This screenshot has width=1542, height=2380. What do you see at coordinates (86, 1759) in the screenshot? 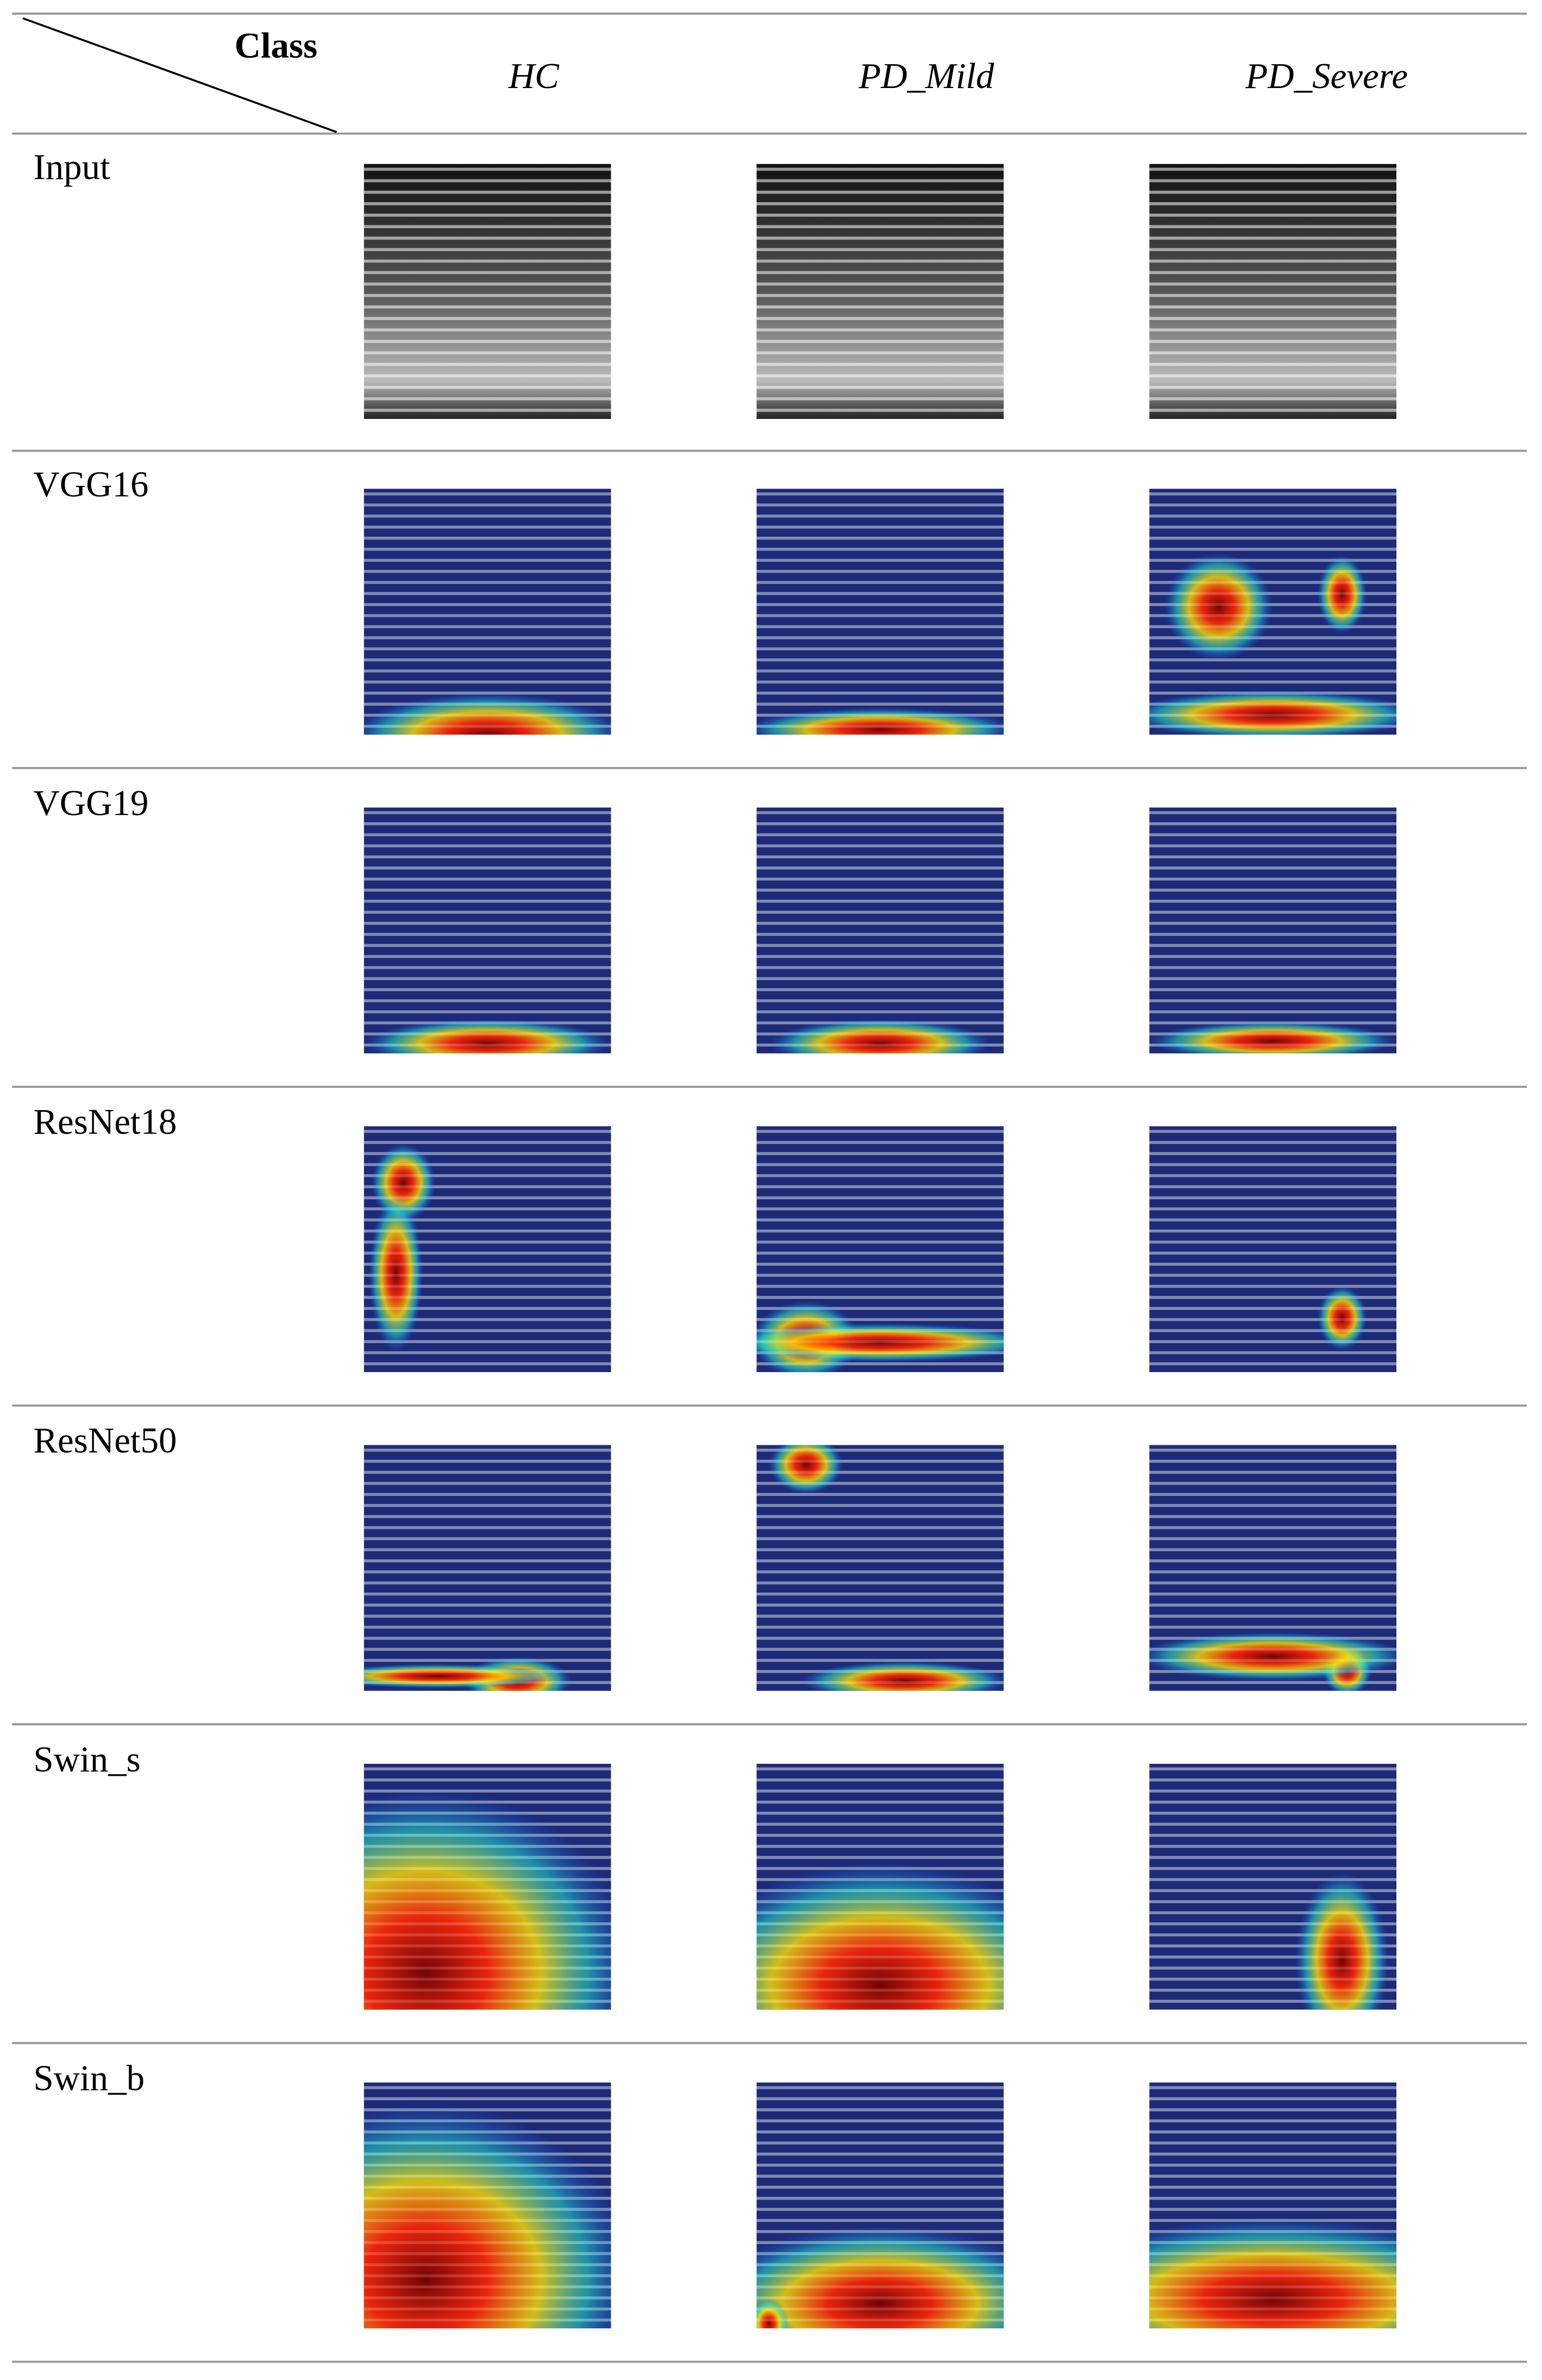
I see `row-label: Swin_s` at bounding box center [86, 1759].